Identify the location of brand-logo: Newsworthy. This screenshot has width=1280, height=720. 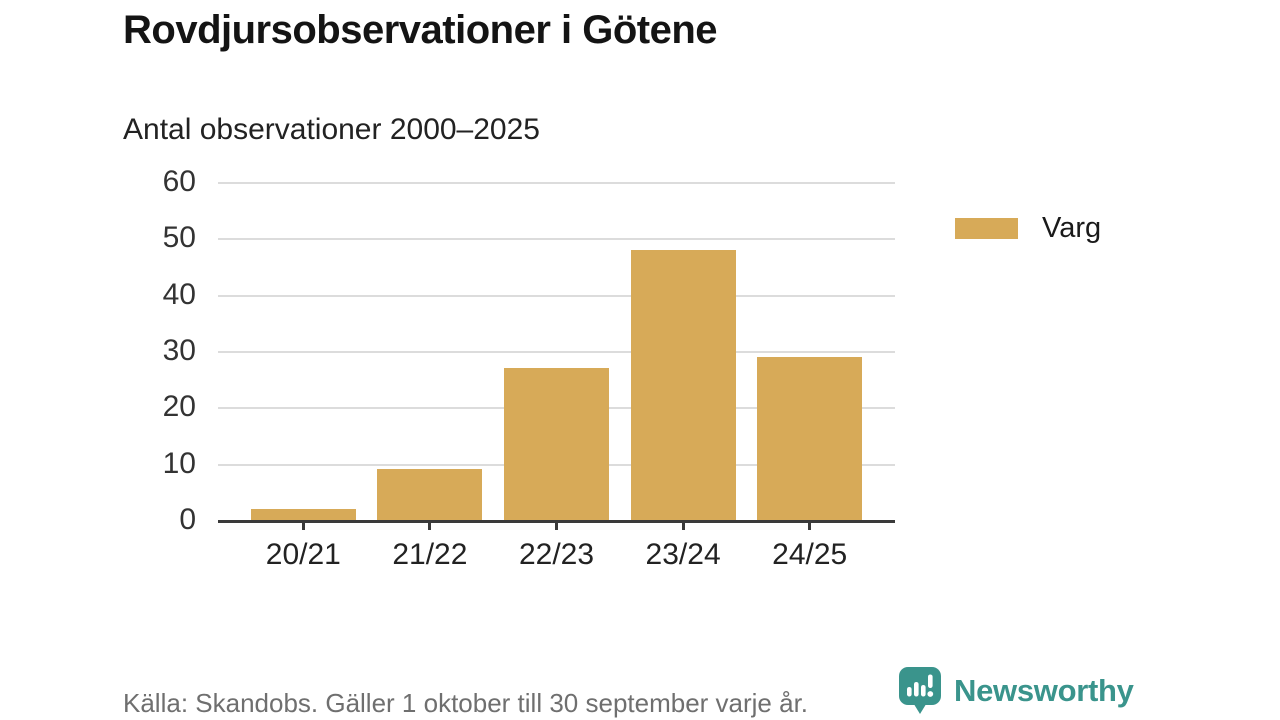
(1016, 691).